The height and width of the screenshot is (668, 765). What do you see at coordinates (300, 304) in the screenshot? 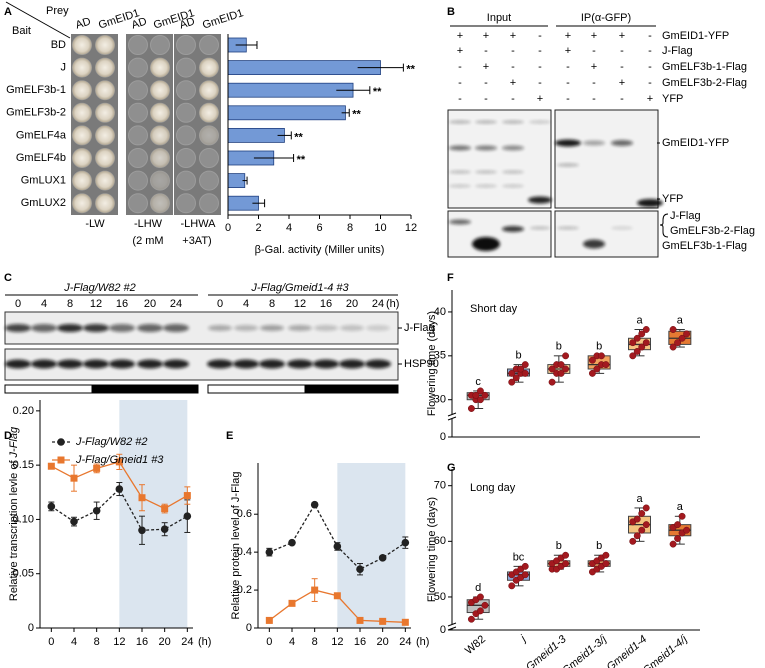
I see `time-label: 12` at bounding box center [300, 304].